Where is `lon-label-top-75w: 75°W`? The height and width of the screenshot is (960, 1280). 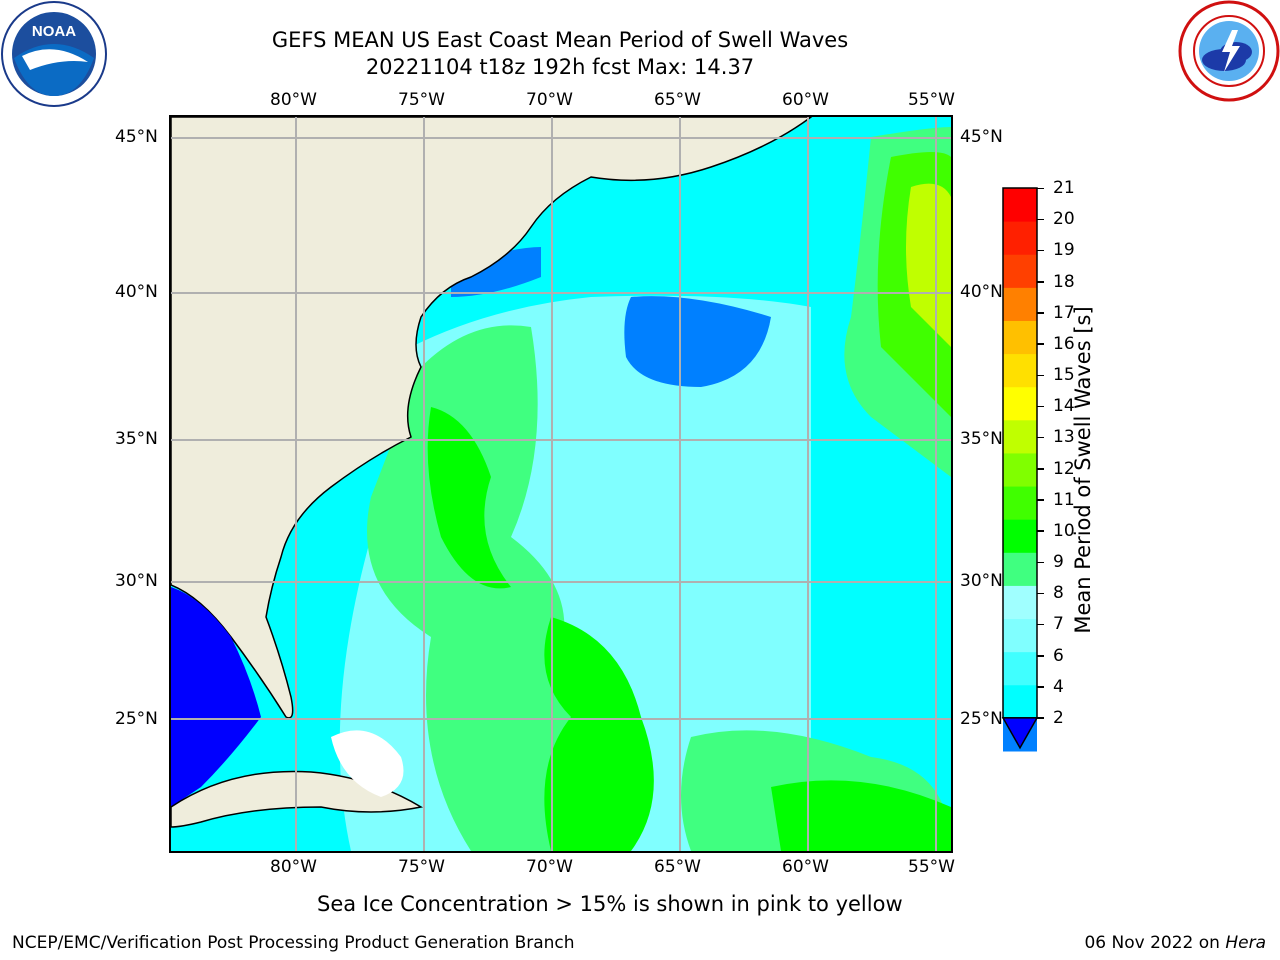
lon-label-top-75w: 75°W is located at coordinates (421, 100).